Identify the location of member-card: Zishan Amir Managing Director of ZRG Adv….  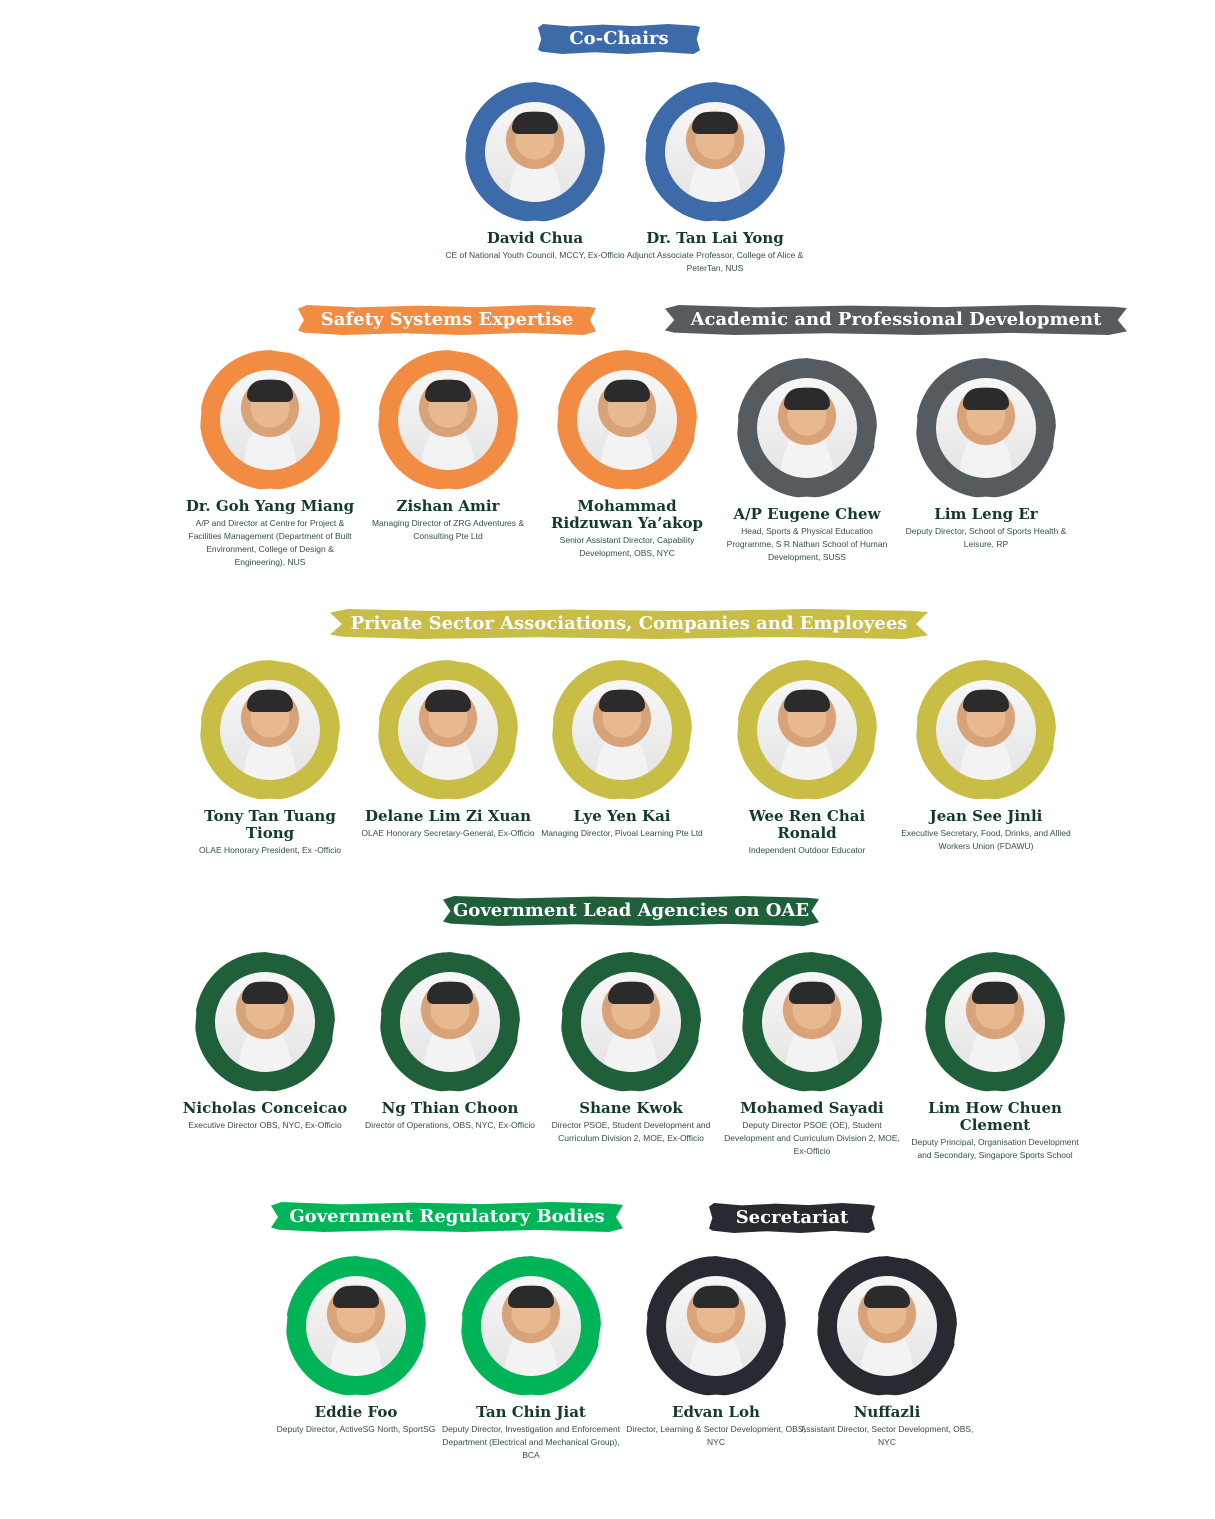
(448, 446).